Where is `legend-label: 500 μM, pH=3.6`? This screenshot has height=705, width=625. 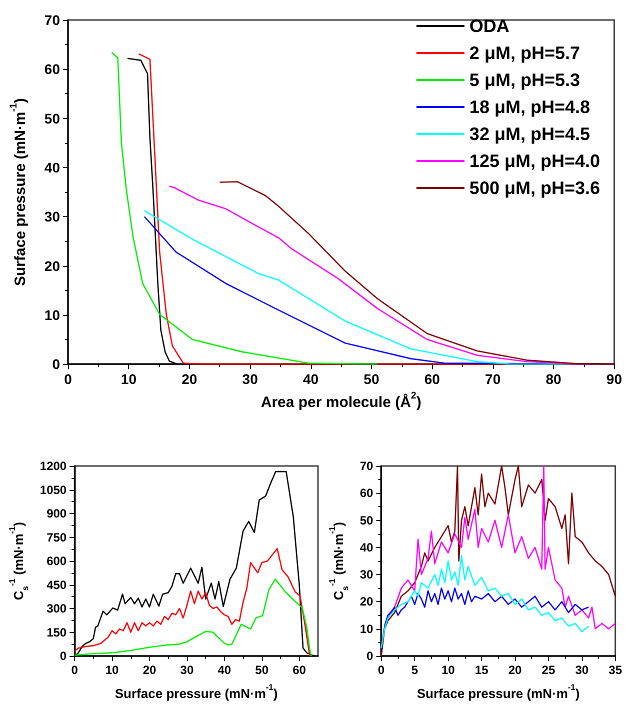 legend-label: 500 μM, pH=3.6 is located at coordinates (534, 188).